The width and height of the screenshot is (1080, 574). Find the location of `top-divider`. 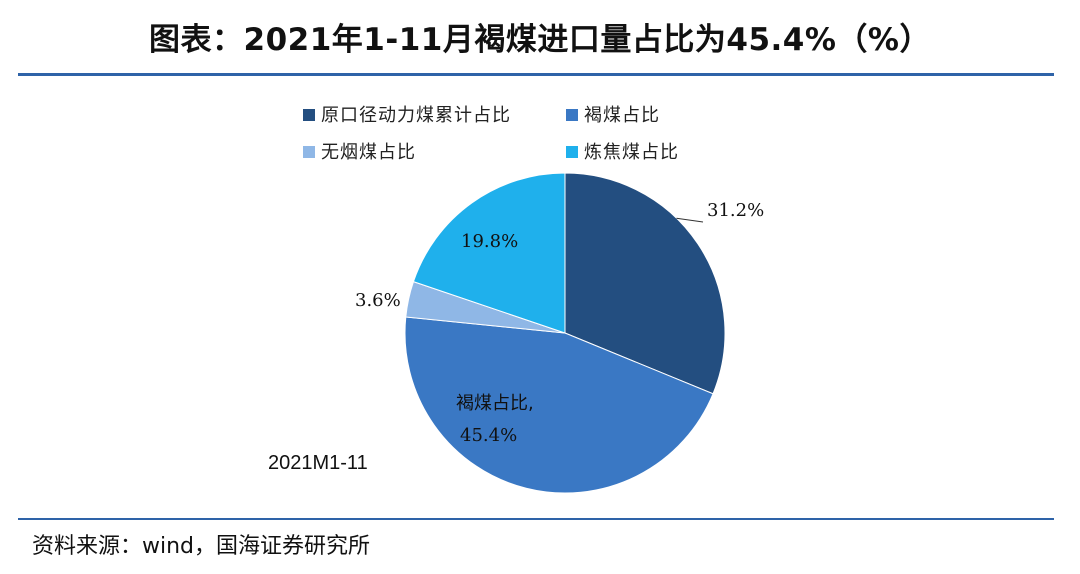

top-divider is located at coordinates (536, 74).